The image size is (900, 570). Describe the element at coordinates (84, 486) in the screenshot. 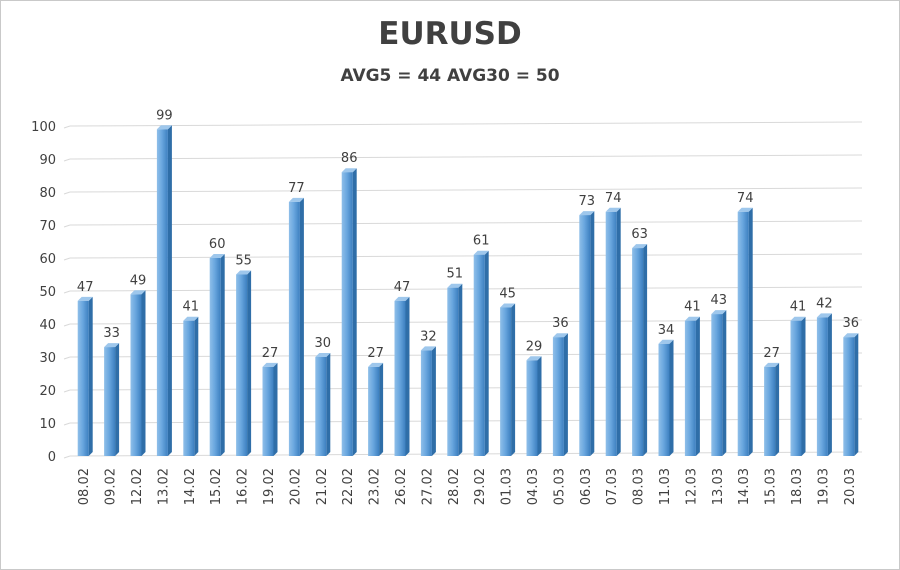

I see `x-tick-label: 08.02` at that location.